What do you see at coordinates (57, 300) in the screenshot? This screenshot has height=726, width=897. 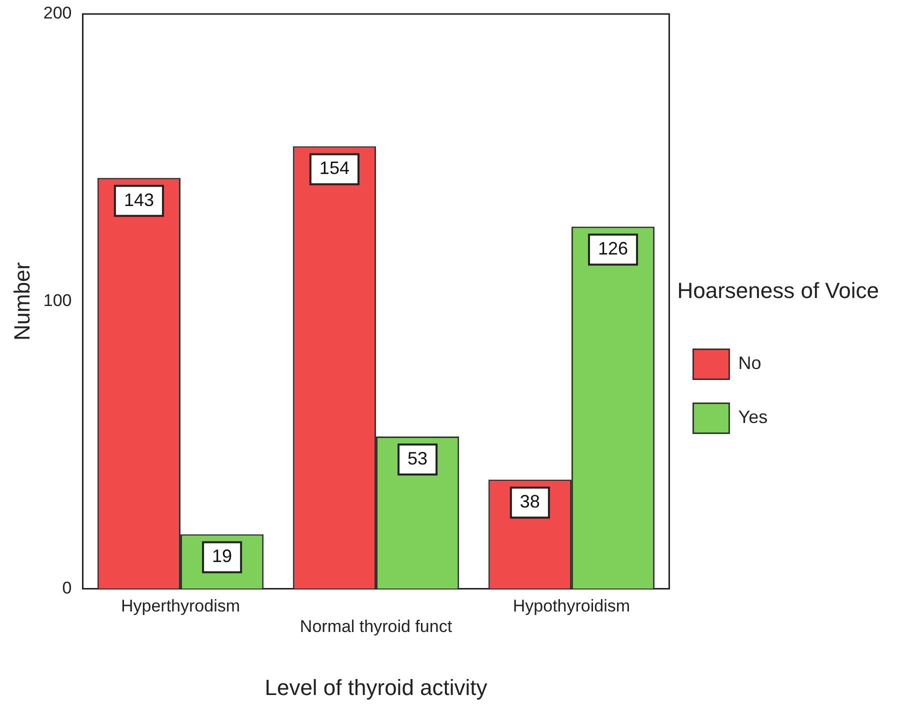 I see `y-tick-label: 100` at bounding box center [57, 300].